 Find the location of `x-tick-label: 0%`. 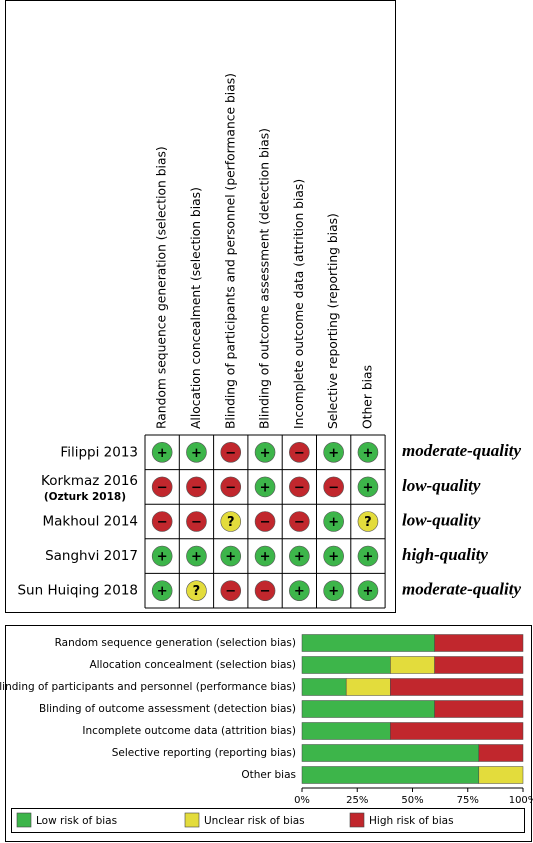

x-tick-label: 0% is located at coordinates (302, 800).